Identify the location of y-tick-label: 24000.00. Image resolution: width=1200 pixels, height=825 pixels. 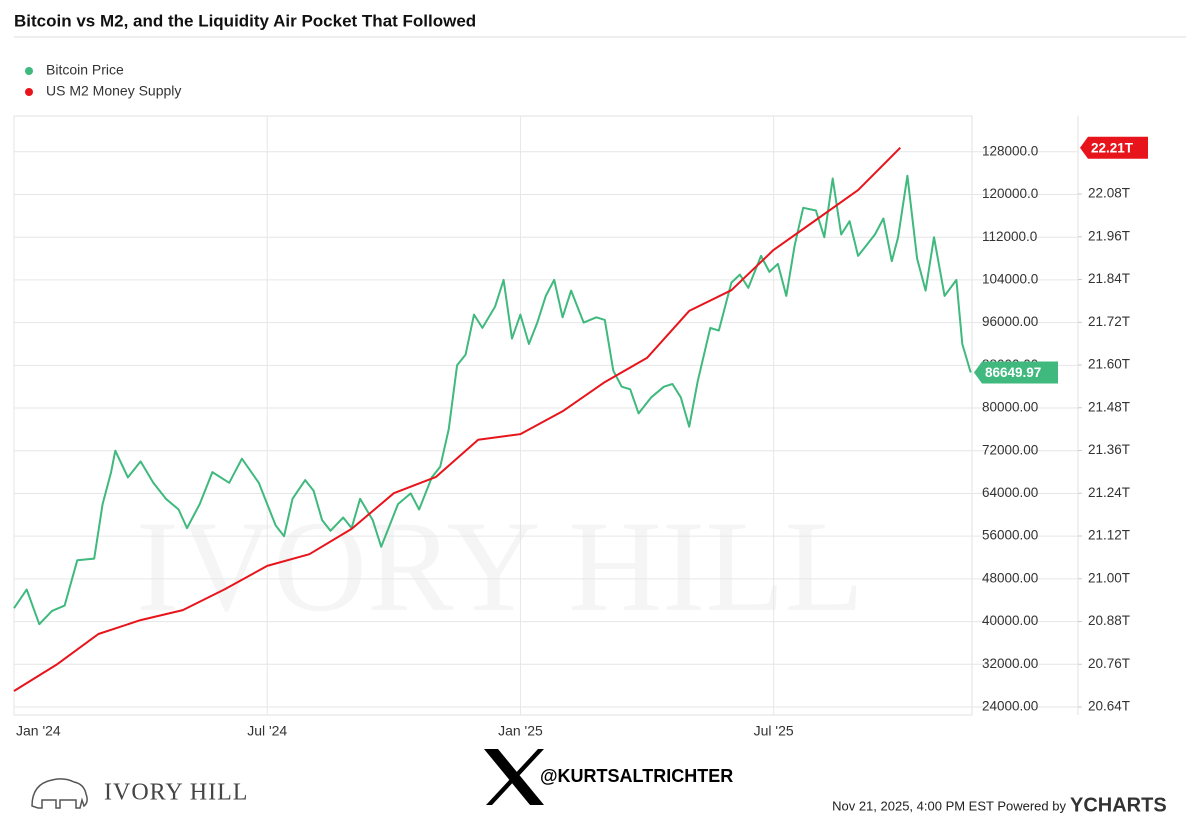
(1010, 706).